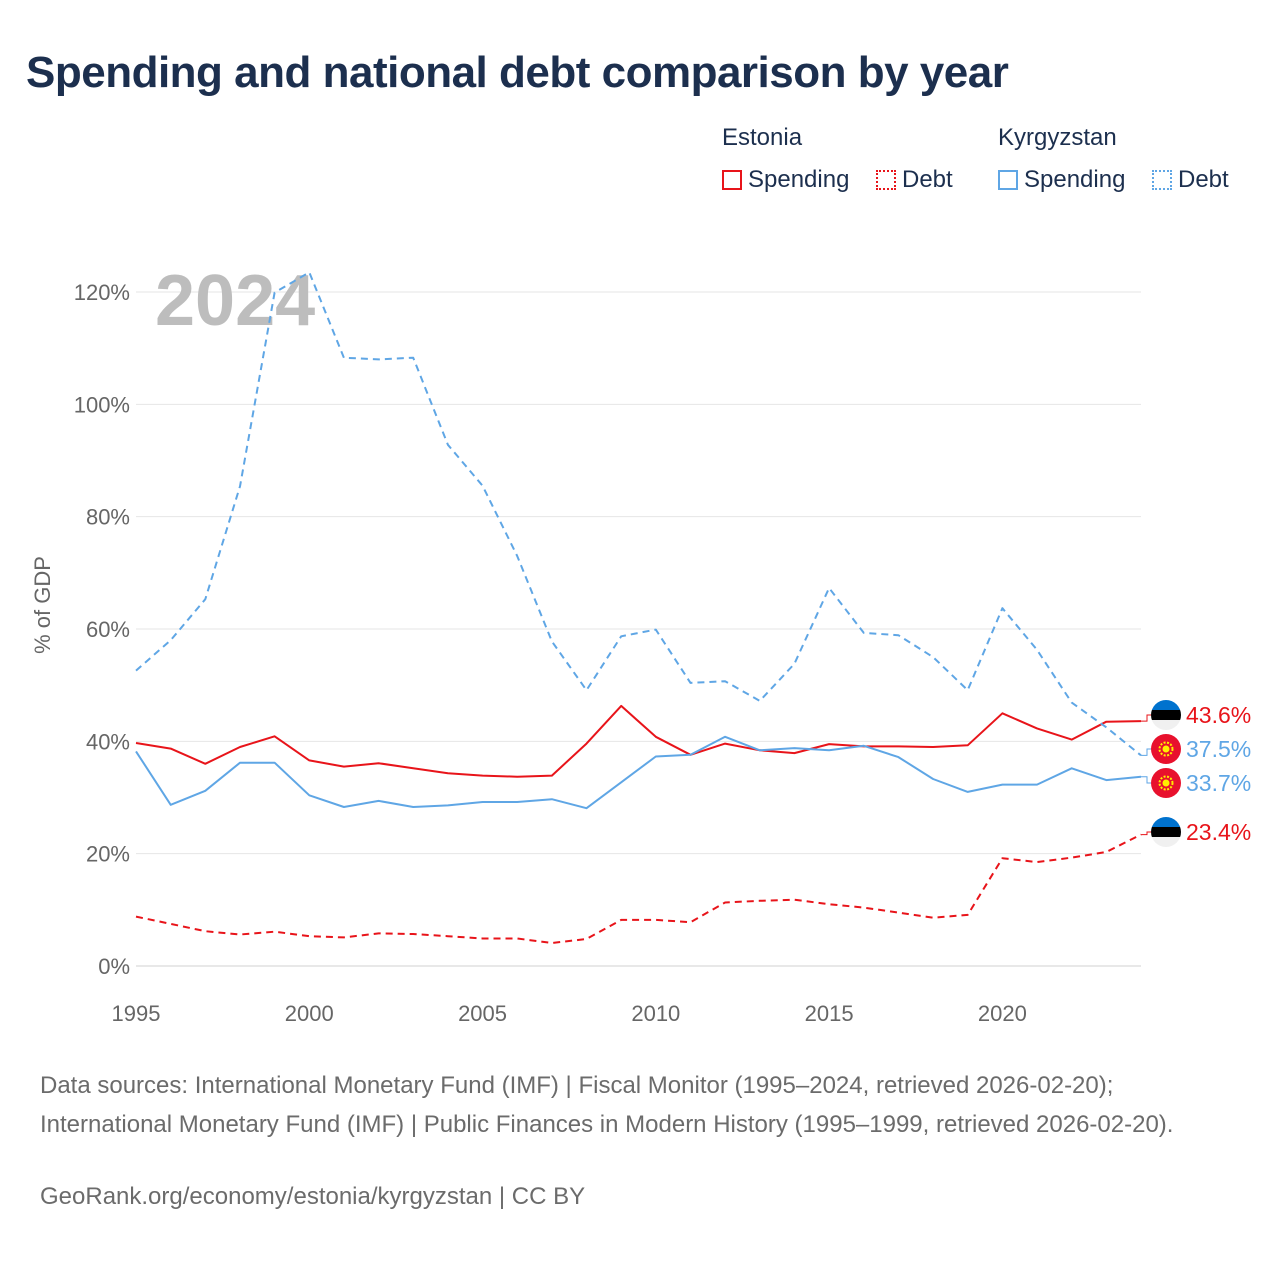  Describe the element at coordinates (638, 741) in the screenshot. I see `series-line-estonia-spending` at that location.